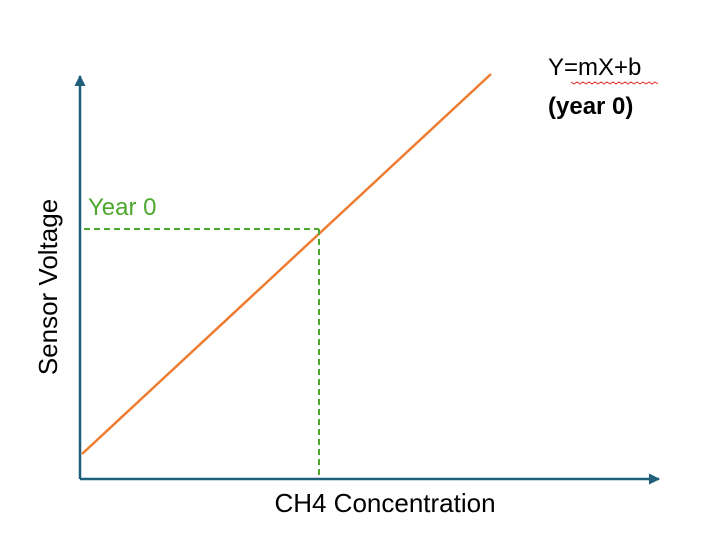  I want to click on equation-label: Y=mX+b, so click(594, 67).